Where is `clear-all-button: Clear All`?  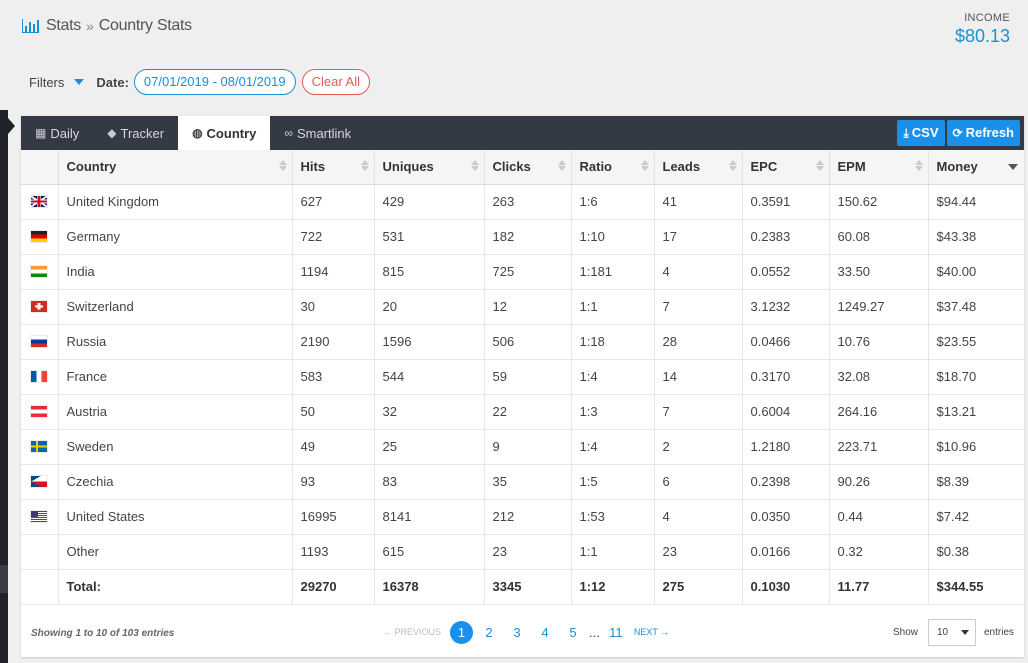
clear-all-button: Clear All is located at coordinates (336, 82).